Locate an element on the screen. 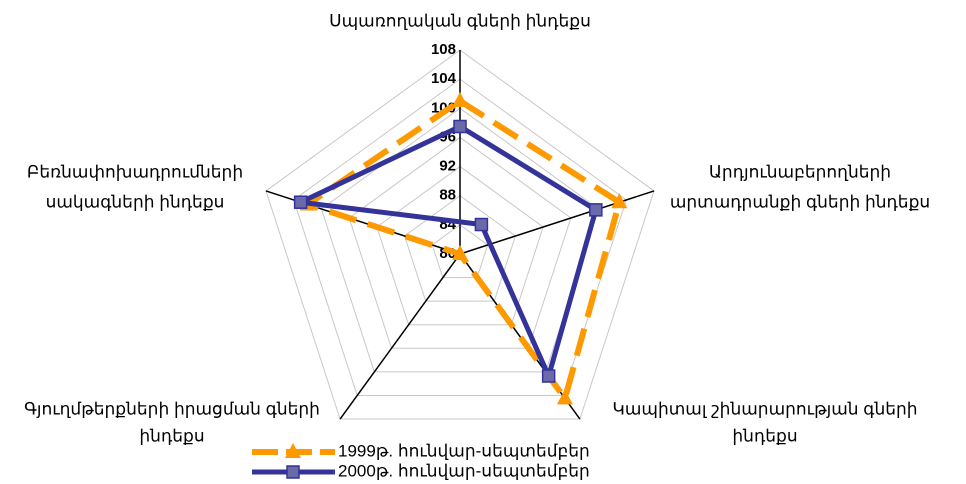  category-label: Արդյունաբերողների is located at coordinates (800, 171).